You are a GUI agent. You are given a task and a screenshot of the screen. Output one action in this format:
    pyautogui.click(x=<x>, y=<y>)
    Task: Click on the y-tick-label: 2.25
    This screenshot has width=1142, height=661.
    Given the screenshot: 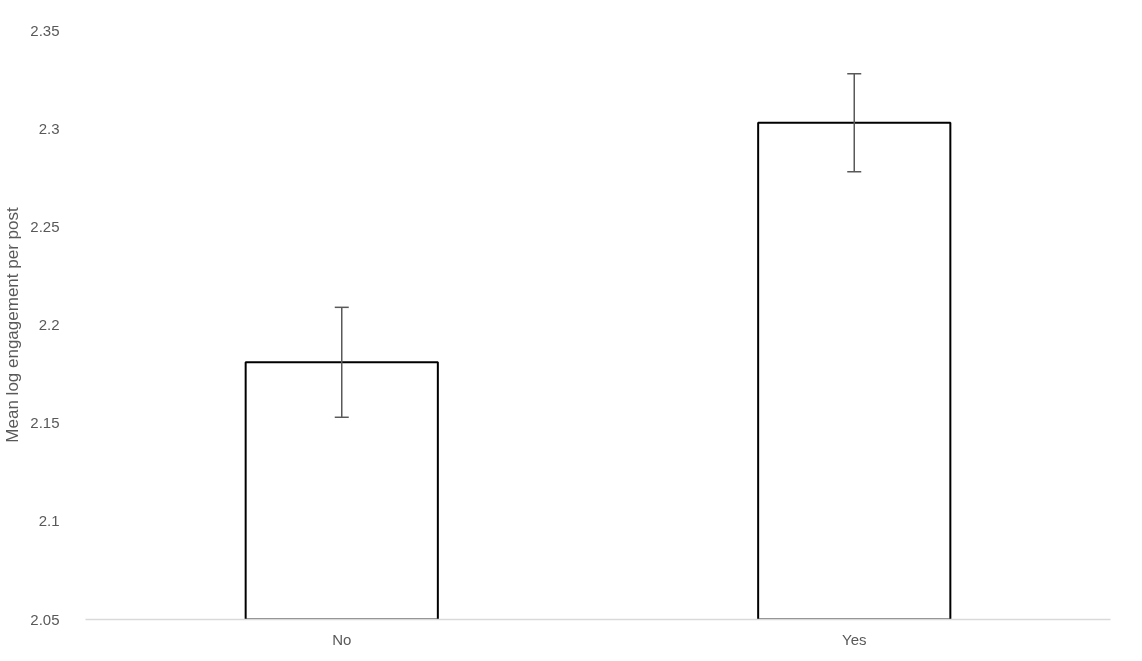 What is the action you would take?
    pyautogui.click(x=45, y=226)
    